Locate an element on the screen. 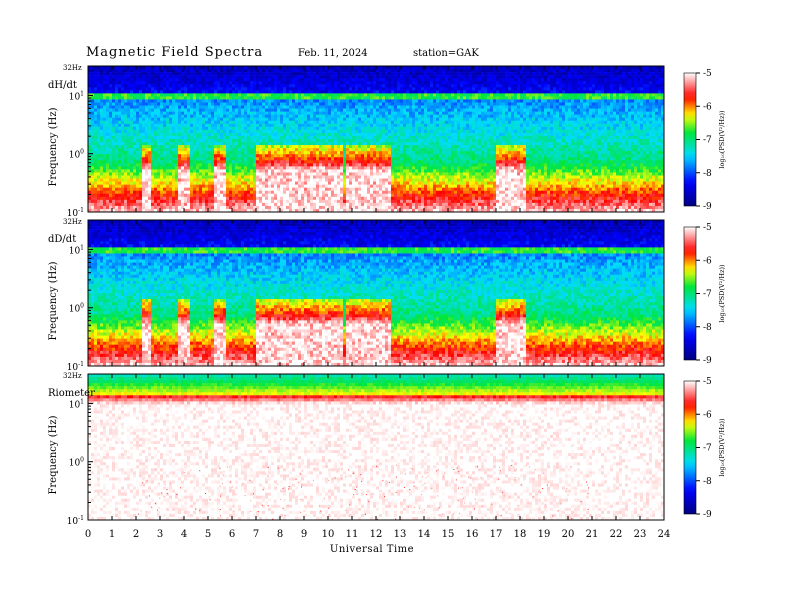 The width and height of the screenshot is (792, 612). x-tick-label: 18 is located at coordinates (520, 534).